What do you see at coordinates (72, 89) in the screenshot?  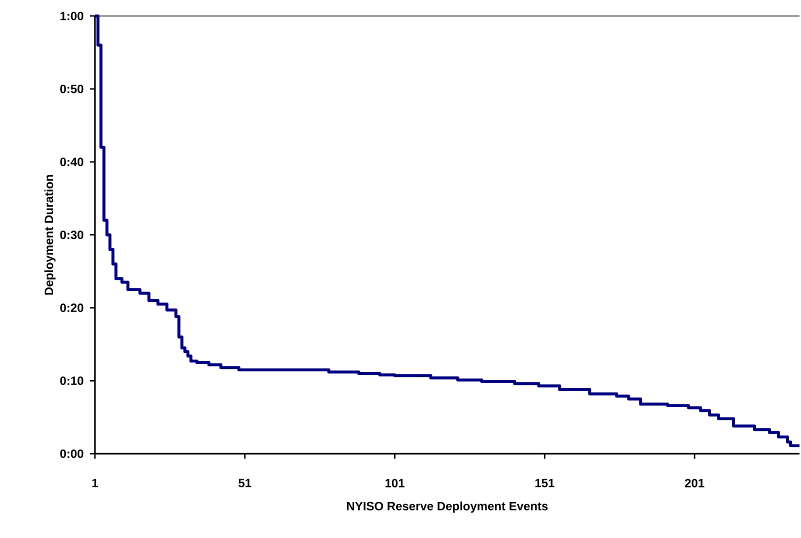 I see `y-tick-label: 0:50` at bounding box center [72, 89].